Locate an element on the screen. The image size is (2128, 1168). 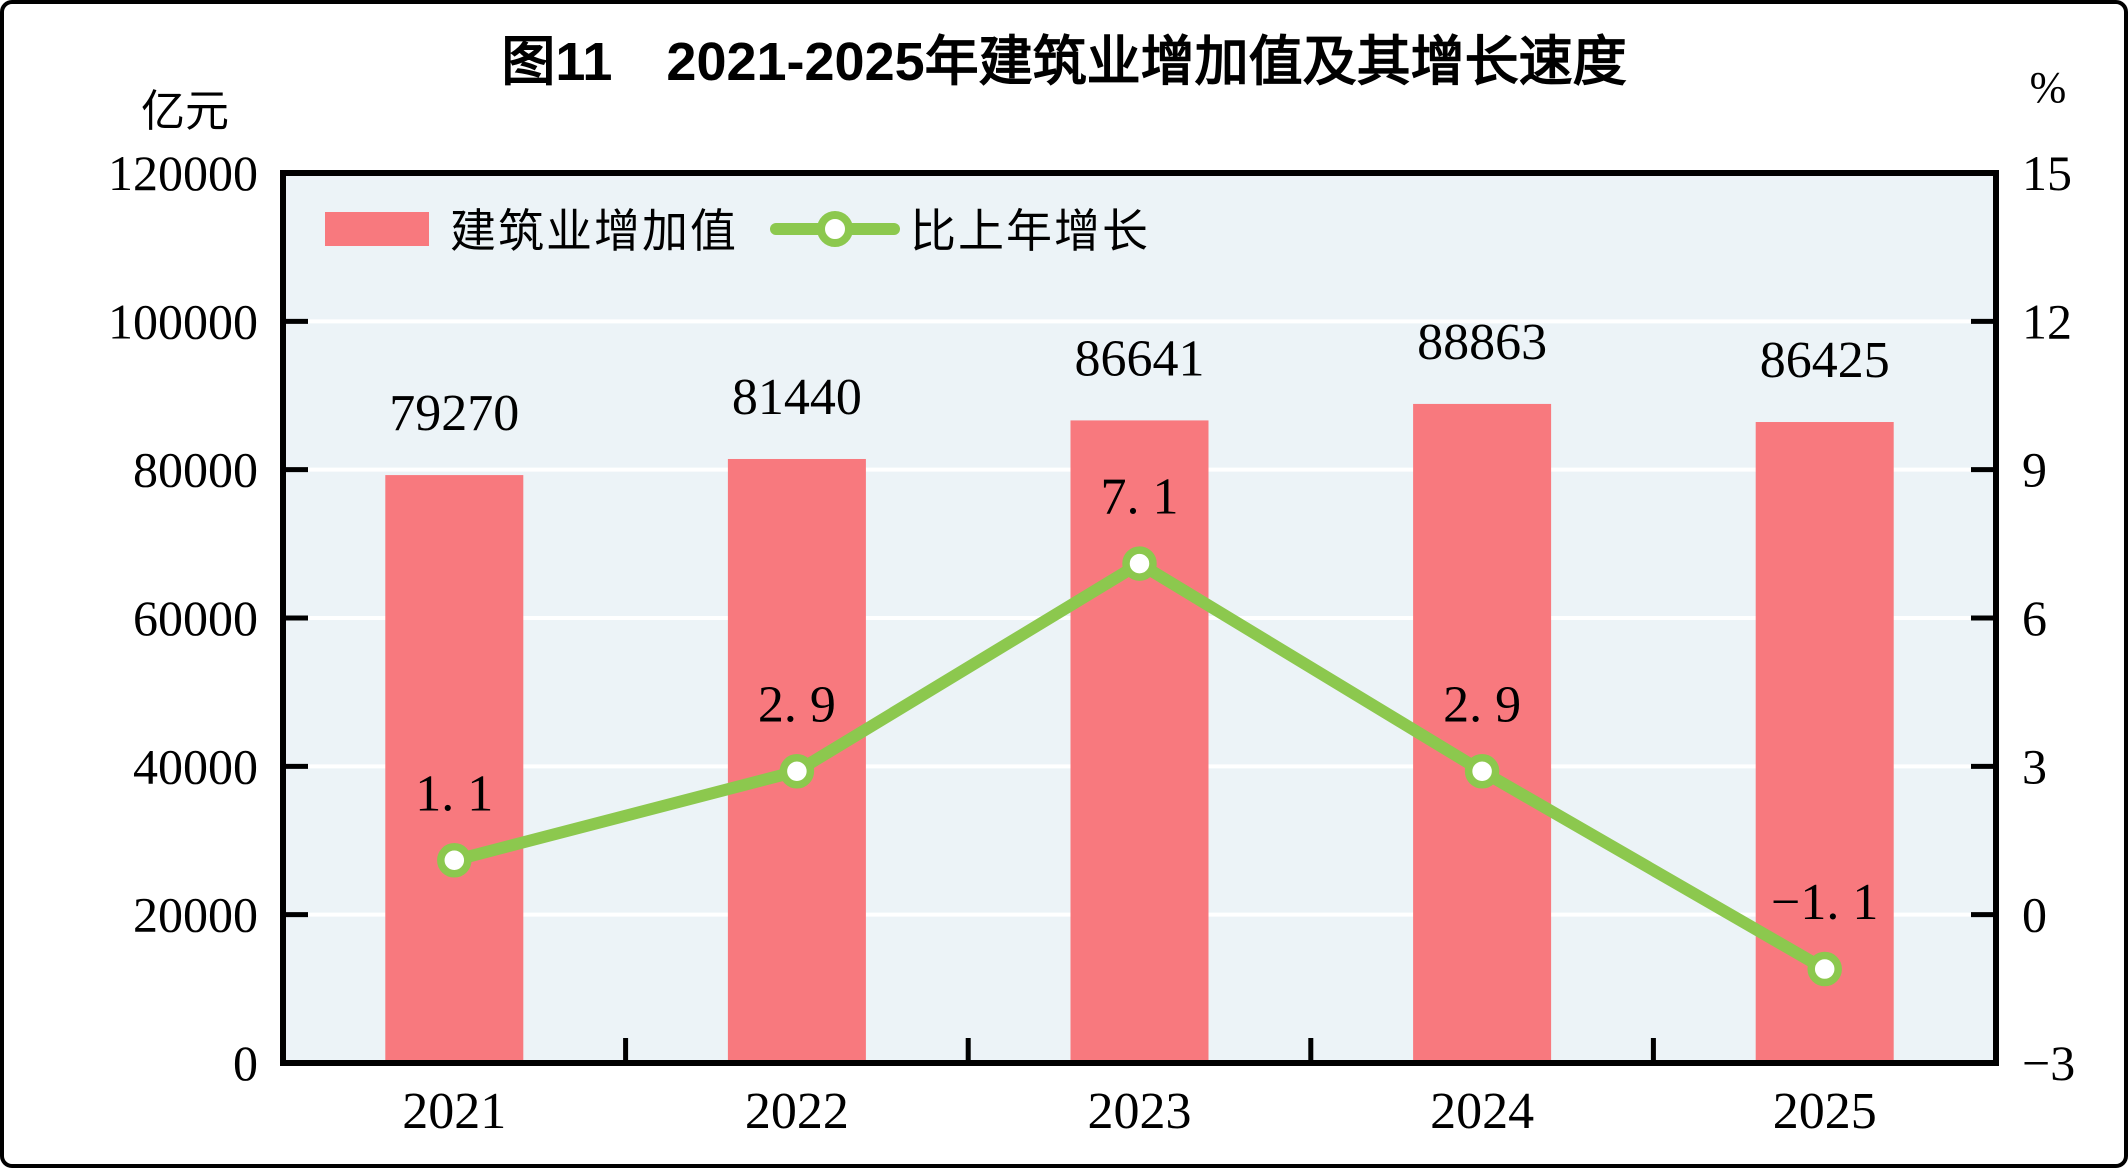
line-value-label-2023: 7. 1 is located at coordinates (1140, 497).